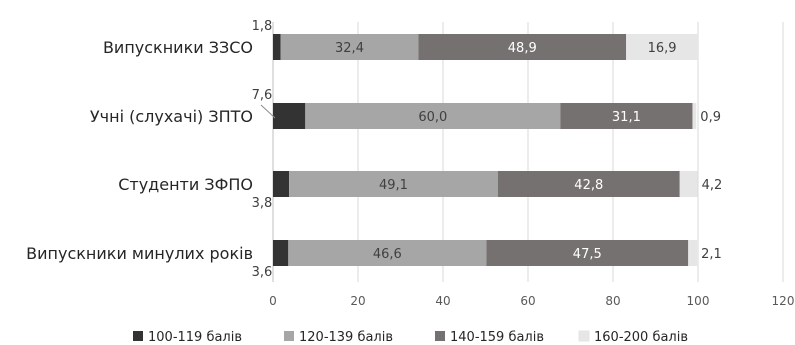  Describe the element at coordinates (262, 95) in the screenshot. I see `data-label: 7,6` at that location.